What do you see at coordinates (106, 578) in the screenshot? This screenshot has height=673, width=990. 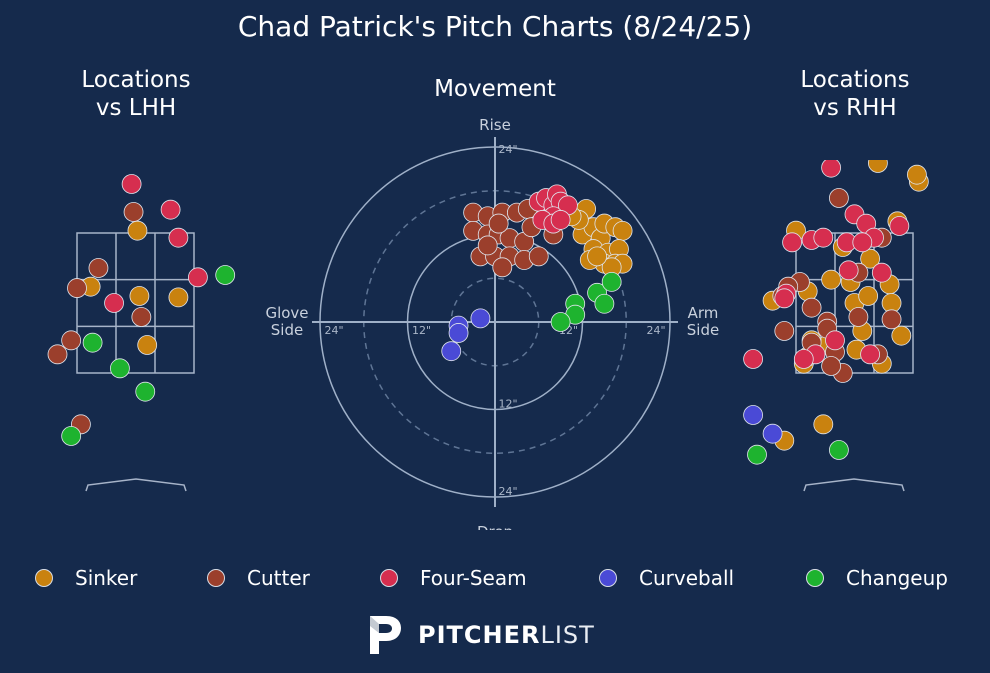 I see `legend-label: Sinker` at bounding box center [106, 578].